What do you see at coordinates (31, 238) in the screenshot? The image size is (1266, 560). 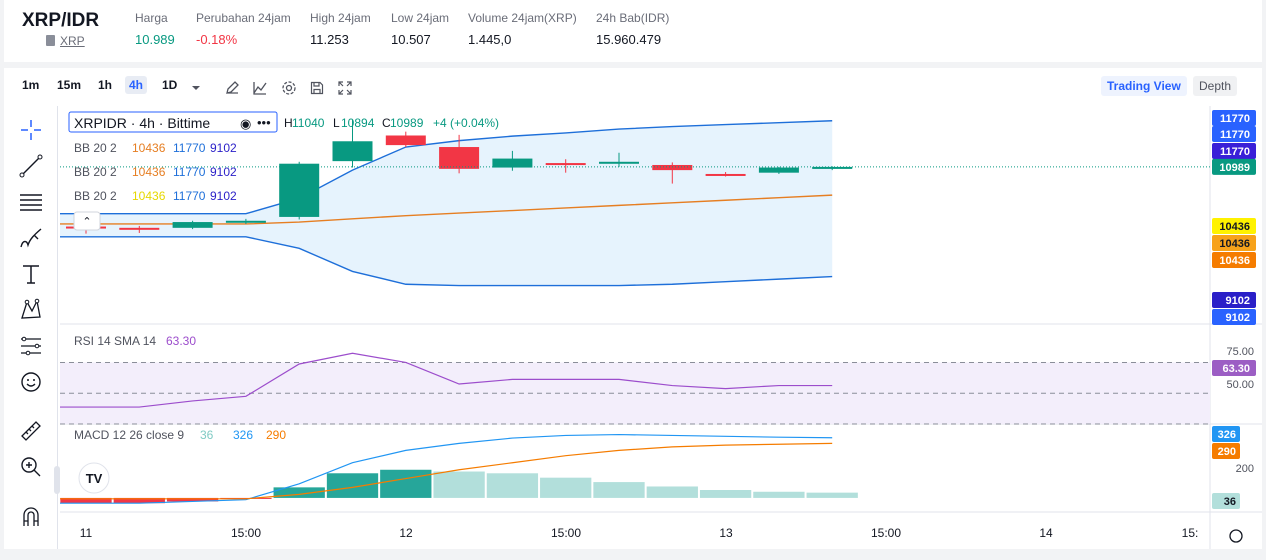 I see `brush-icon` at bounding box center [31, 238].